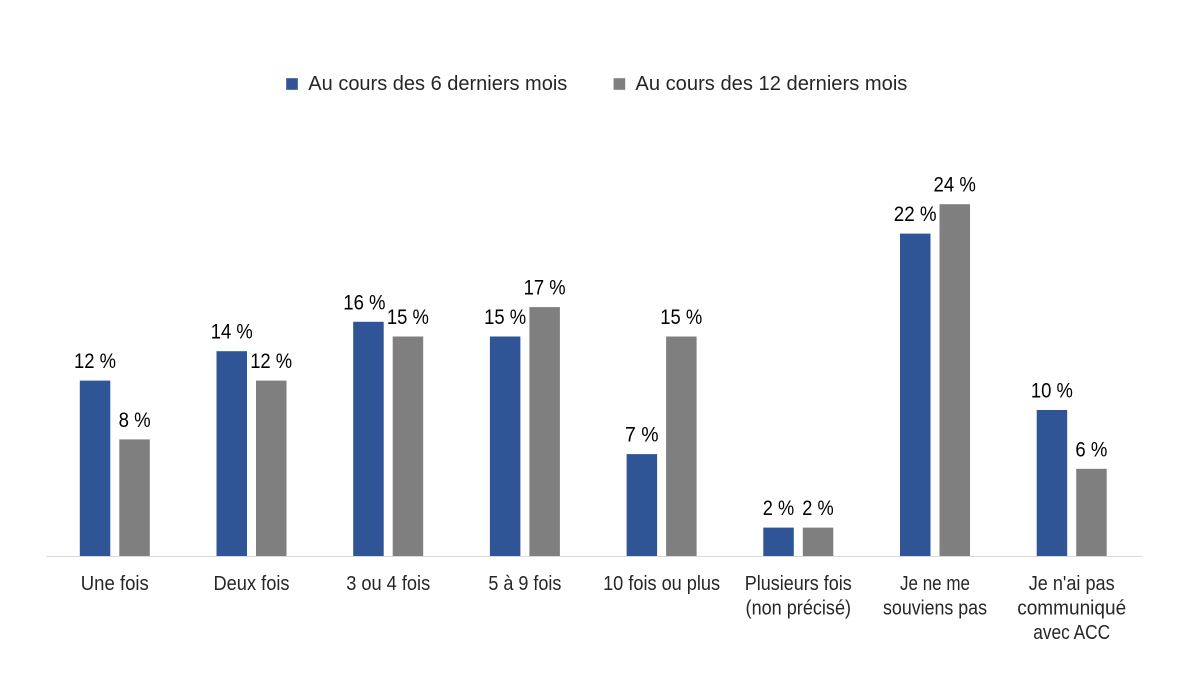  I want to click on svg-text: souviens pas, so click(935, 609).